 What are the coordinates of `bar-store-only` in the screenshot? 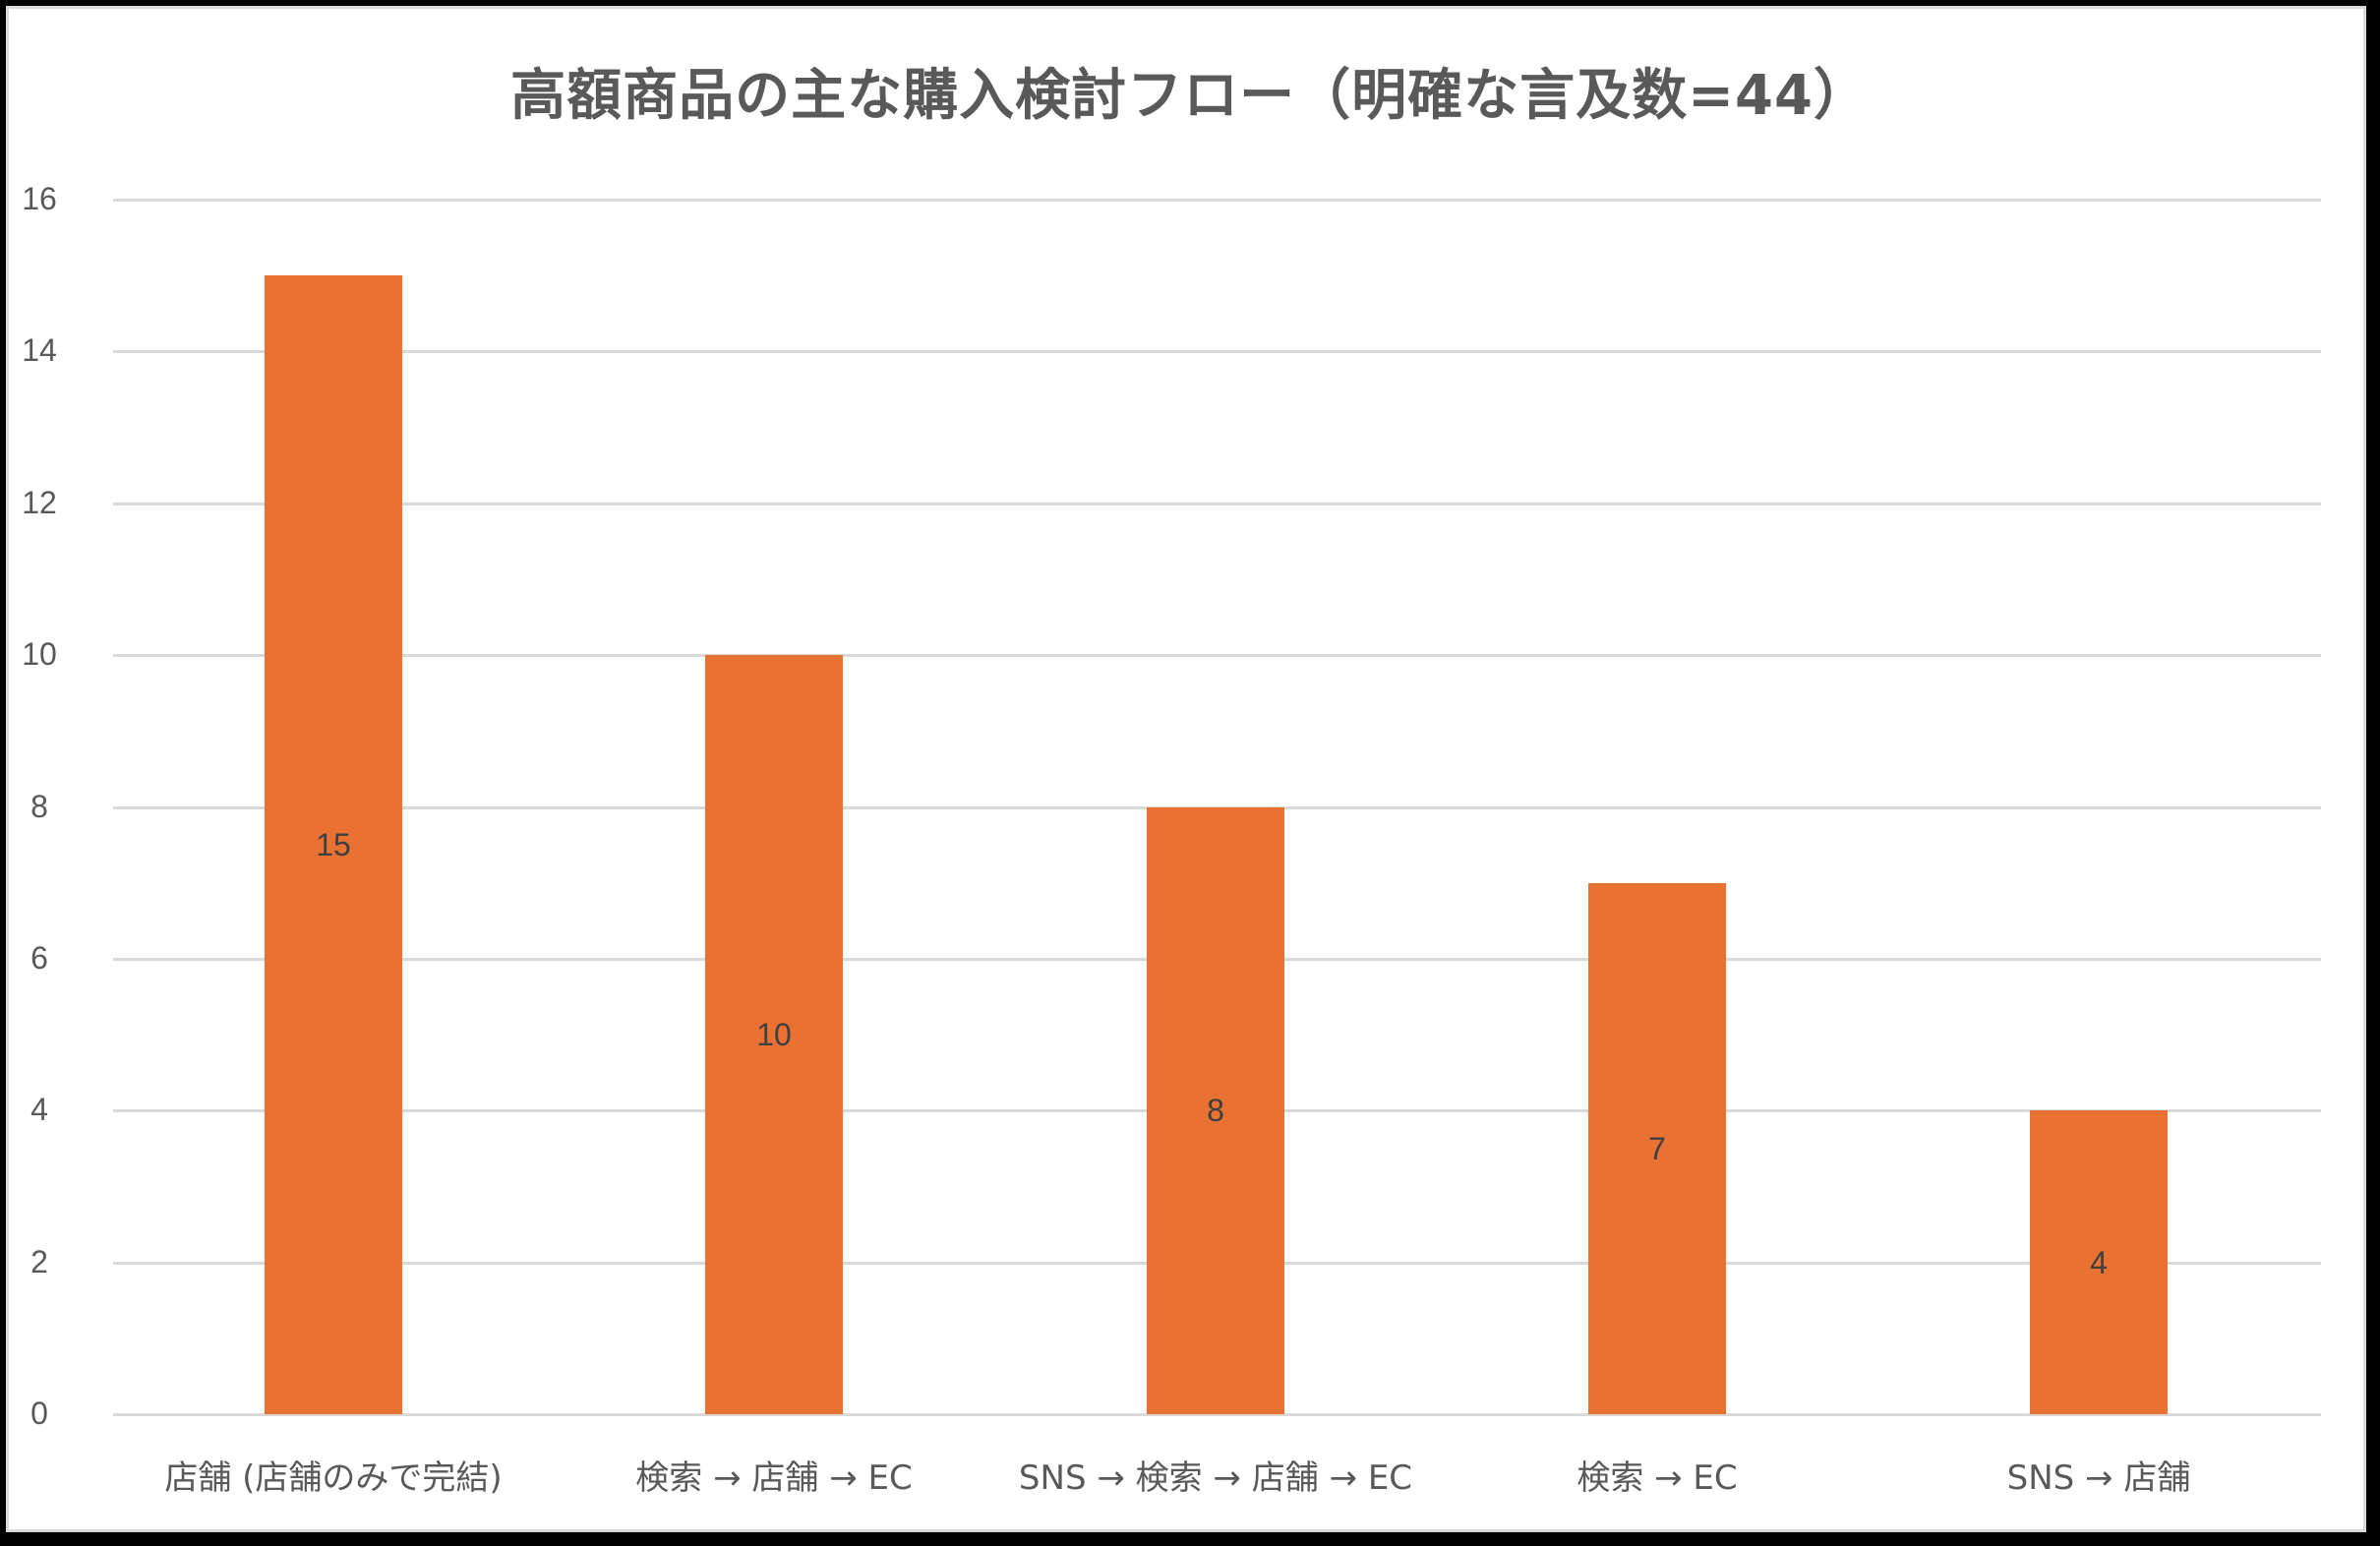 It's located at (333, 844).